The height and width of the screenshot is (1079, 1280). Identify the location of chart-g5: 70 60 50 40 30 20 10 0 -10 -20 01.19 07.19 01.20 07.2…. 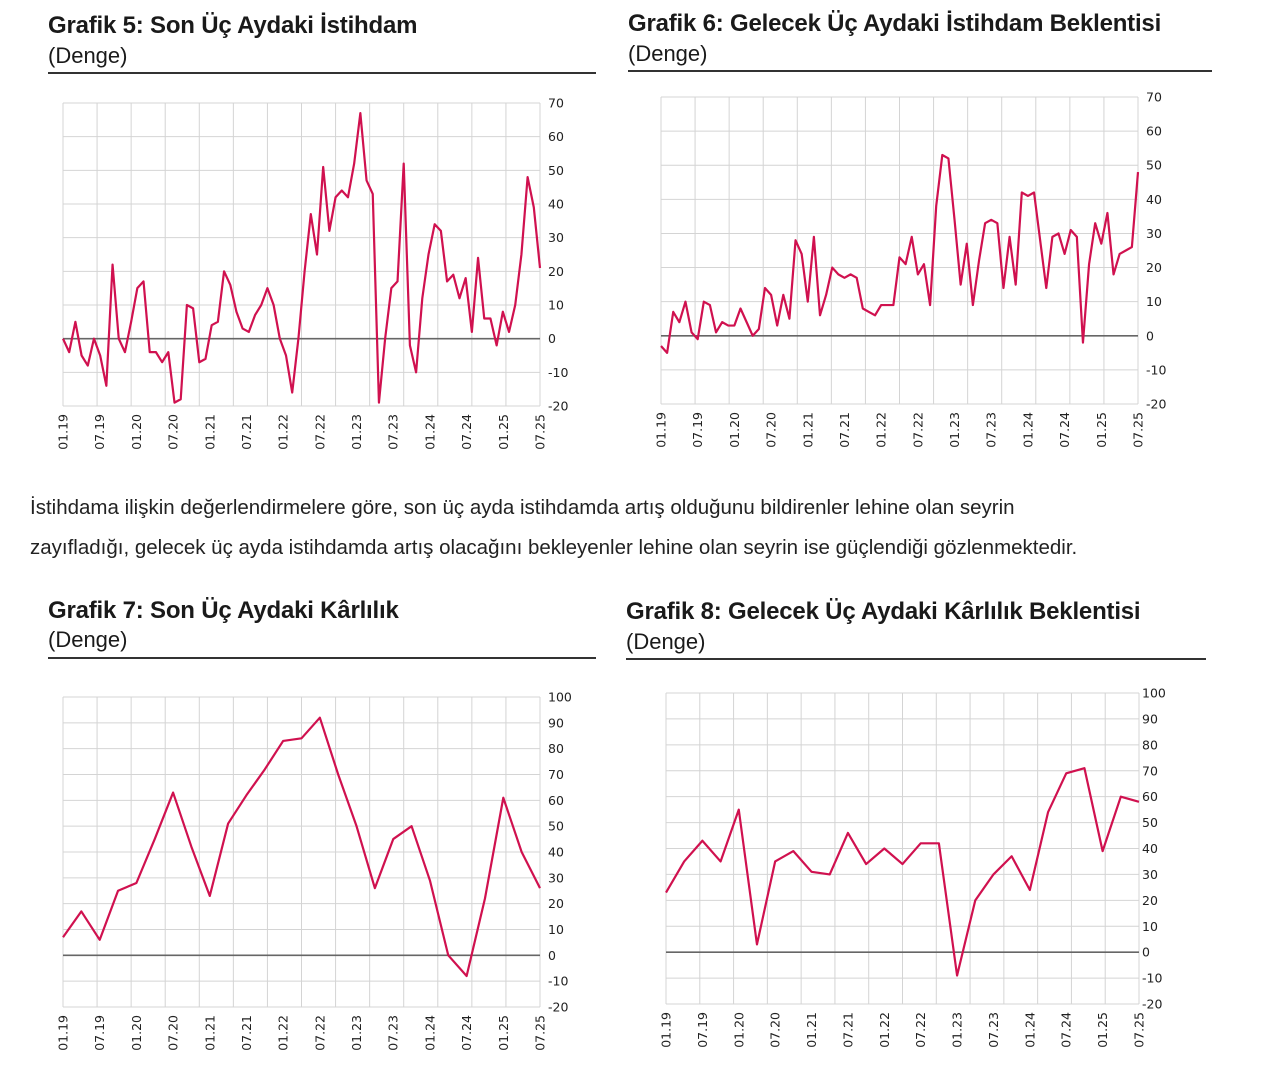
(312, 273).